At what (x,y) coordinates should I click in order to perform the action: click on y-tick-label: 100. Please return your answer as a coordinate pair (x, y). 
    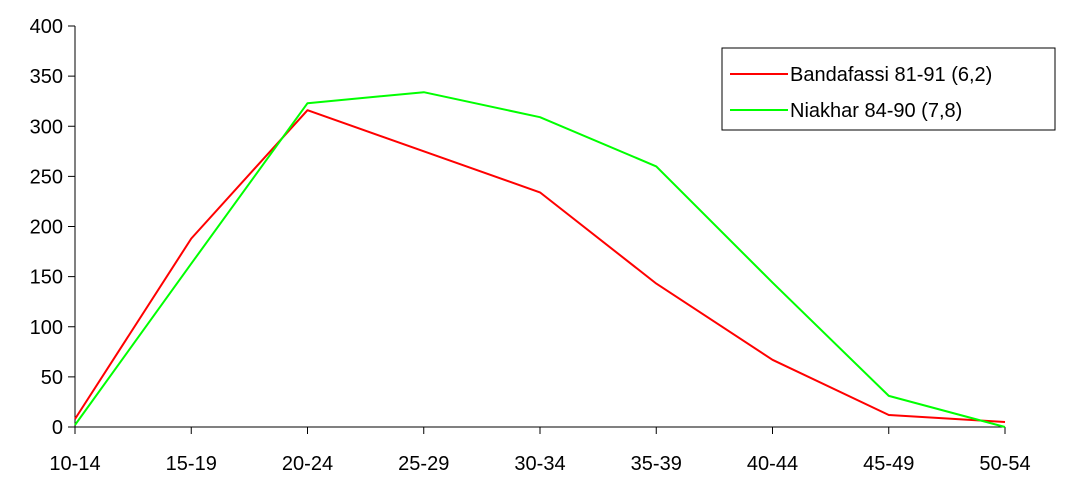
    Looking at the image, I should click on (46, 328).